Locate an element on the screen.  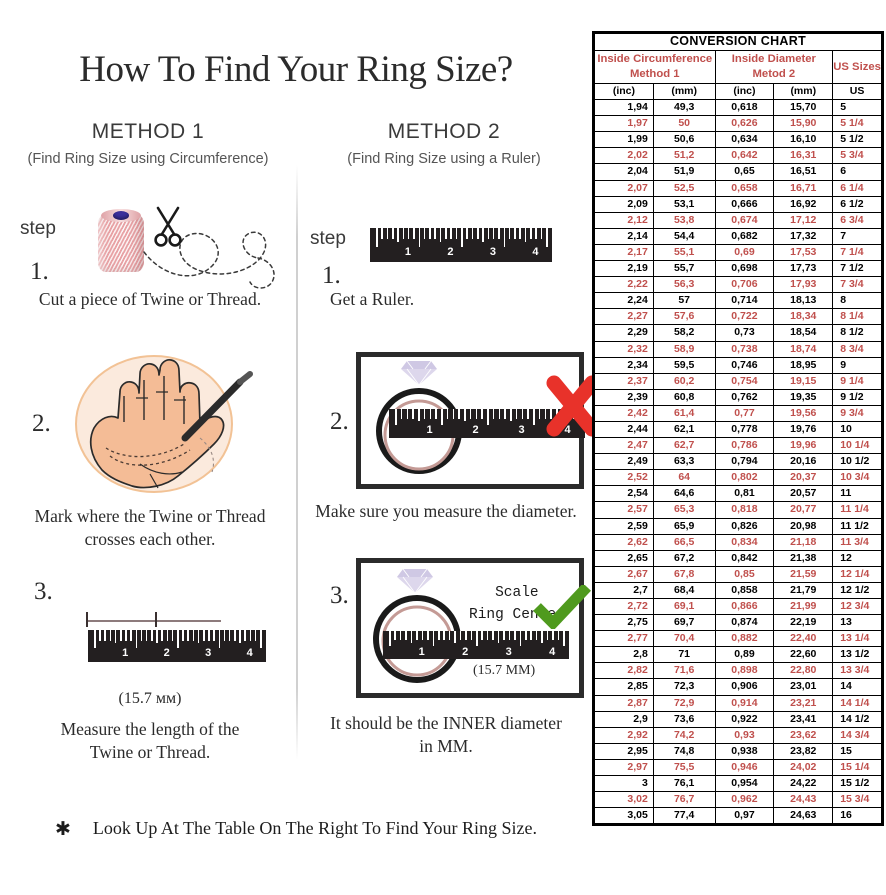
table-cell: 58,9 is located at coordinates (684, 349).